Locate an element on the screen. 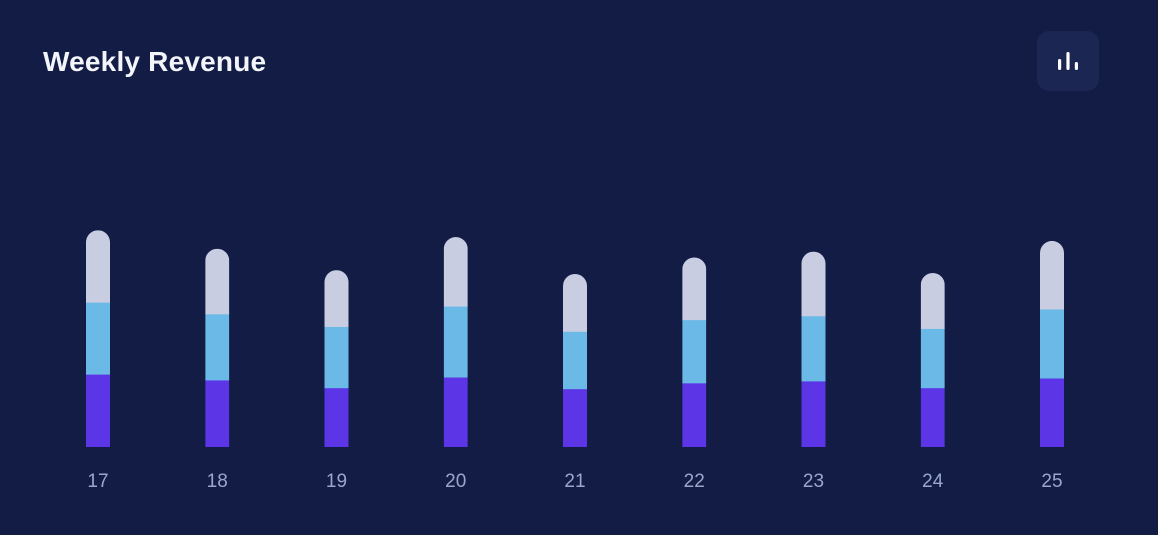 The height and width of the screenshot is (535, 1158). x-tick-label-24: 24 is located at coordinates (933, 481).